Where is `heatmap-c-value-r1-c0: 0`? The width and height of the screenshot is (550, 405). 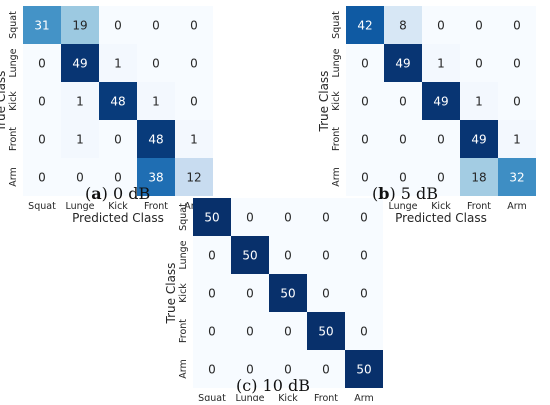
heatmap-c-value-r1-c0: 0 is located at coordinates (212, 256).